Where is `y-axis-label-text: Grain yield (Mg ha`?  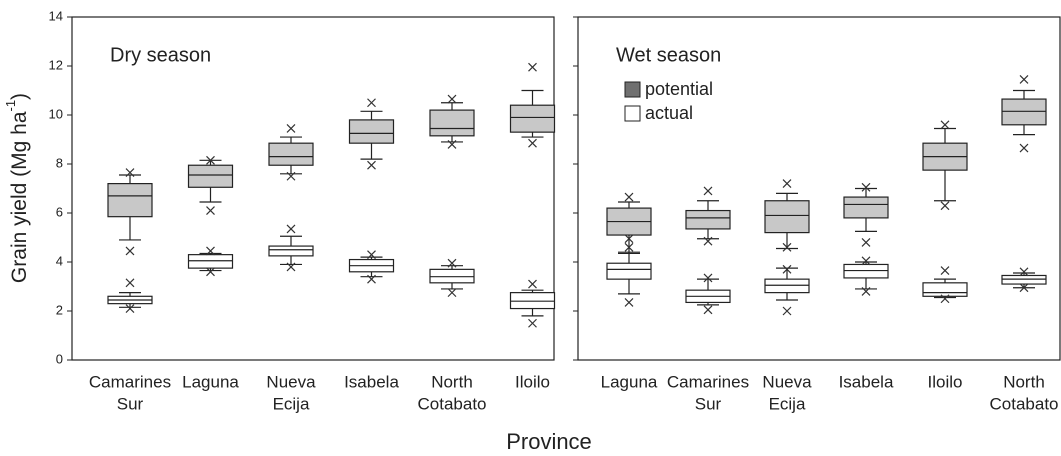 y-axis-label-text: Grain yield (Mg ha is located at coordinates (19, 197).